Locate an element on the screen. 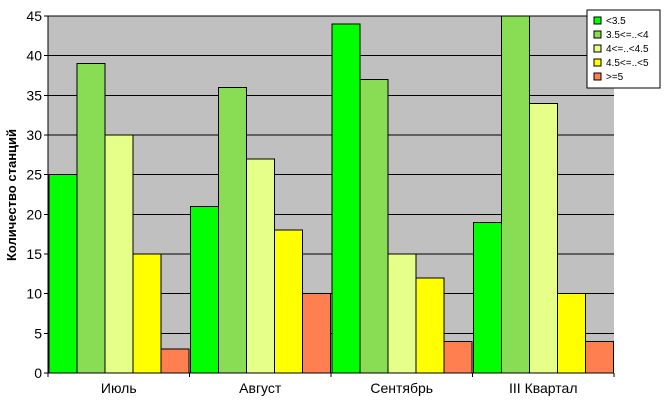  legend-label: <3.5 is located at coordinates (616, 21).